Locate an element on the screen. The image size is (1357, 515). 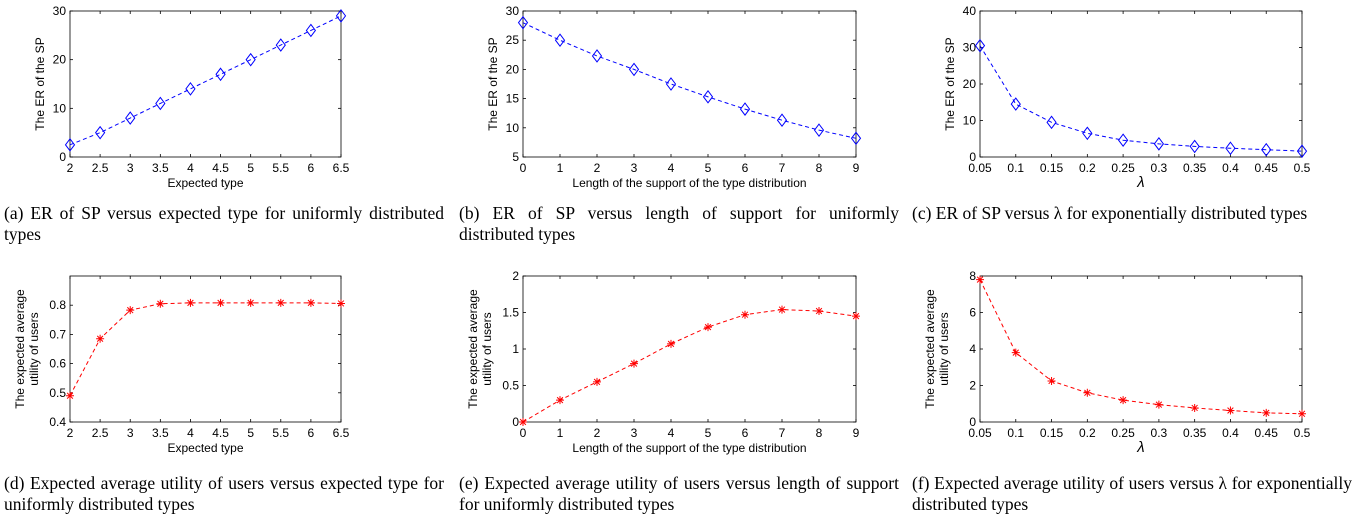
x-tick-label: 4.5 is located at coordinates (220, 168).